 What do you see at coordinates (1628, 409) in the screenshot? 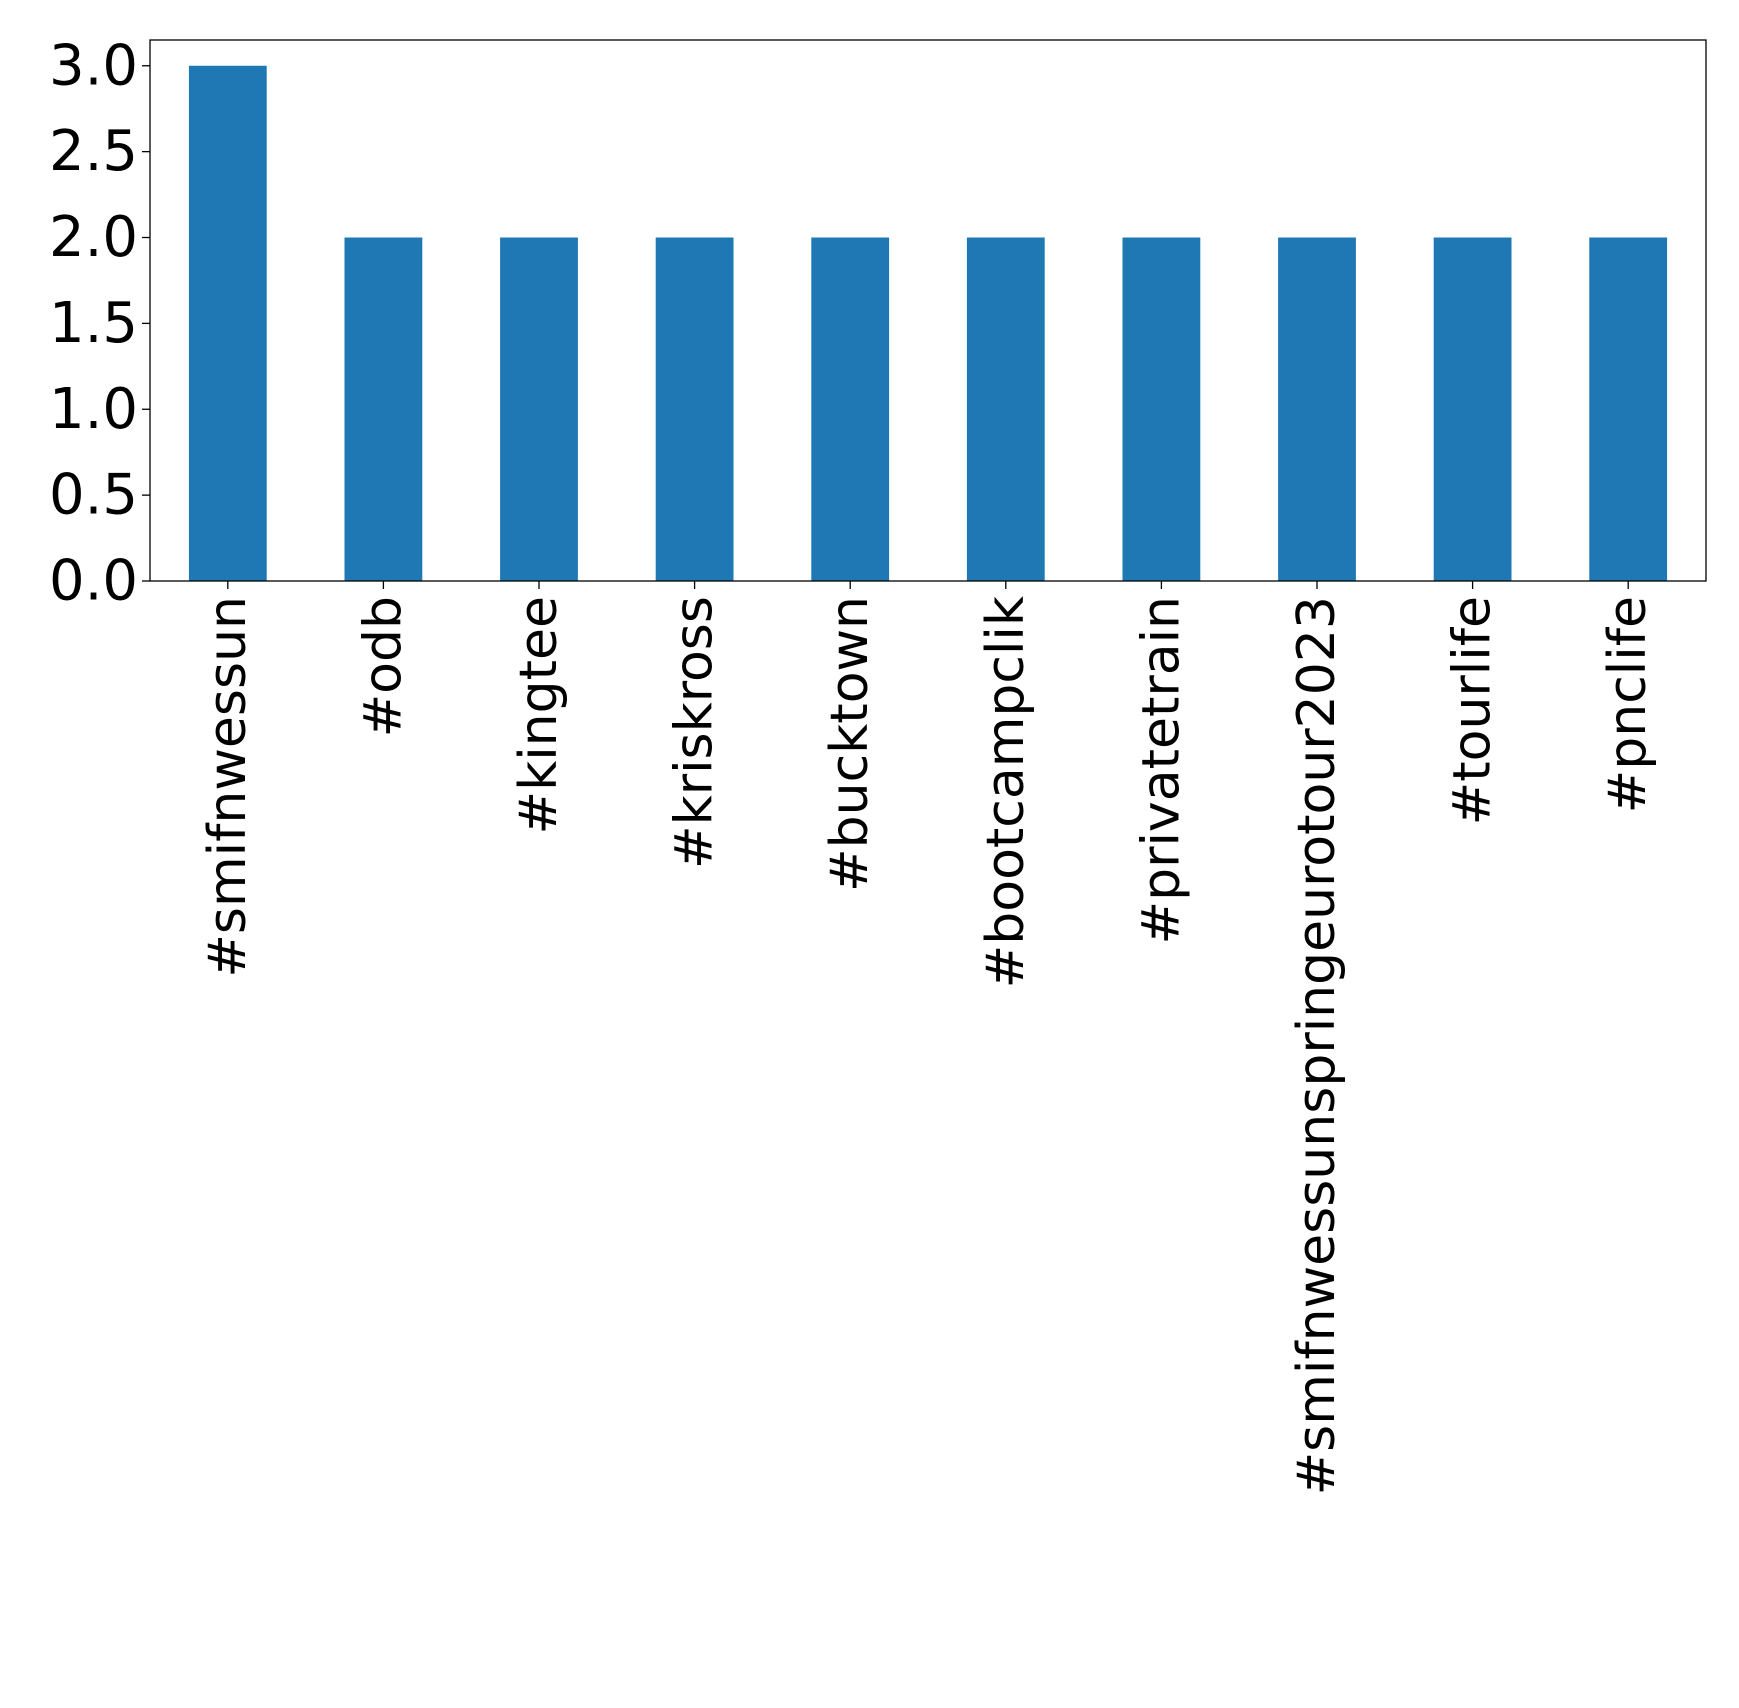
I see `bar-pnclife` at bounding box center [1628, 409].